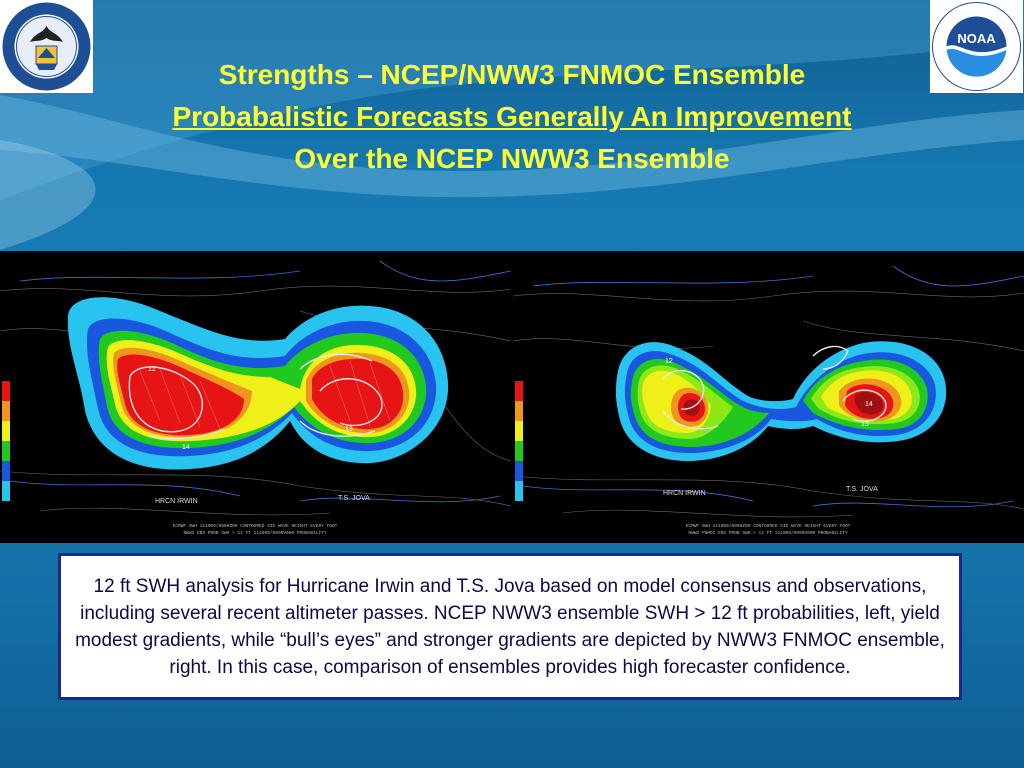  What do you see at coordinates (512, 158) in the screenshot?
I see `title-line-3: Over the NCEP NWW3 Ensemble` at bounding box center [512, 158].